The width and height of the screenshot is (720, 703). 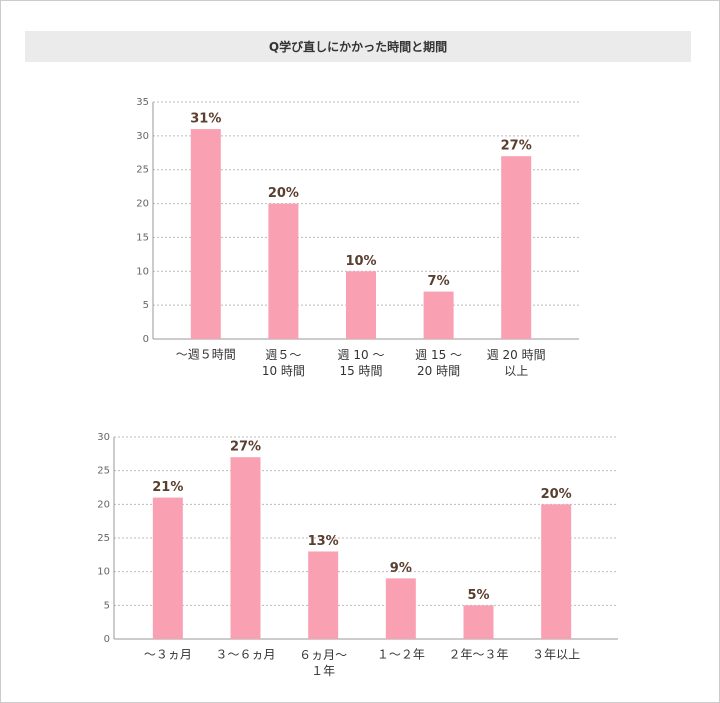 What do you see at coordinates (361, 363) in the screenshot?
I see `x-tick-label: 週 10 ～ 15 時間` at bounding box center [361, 363].